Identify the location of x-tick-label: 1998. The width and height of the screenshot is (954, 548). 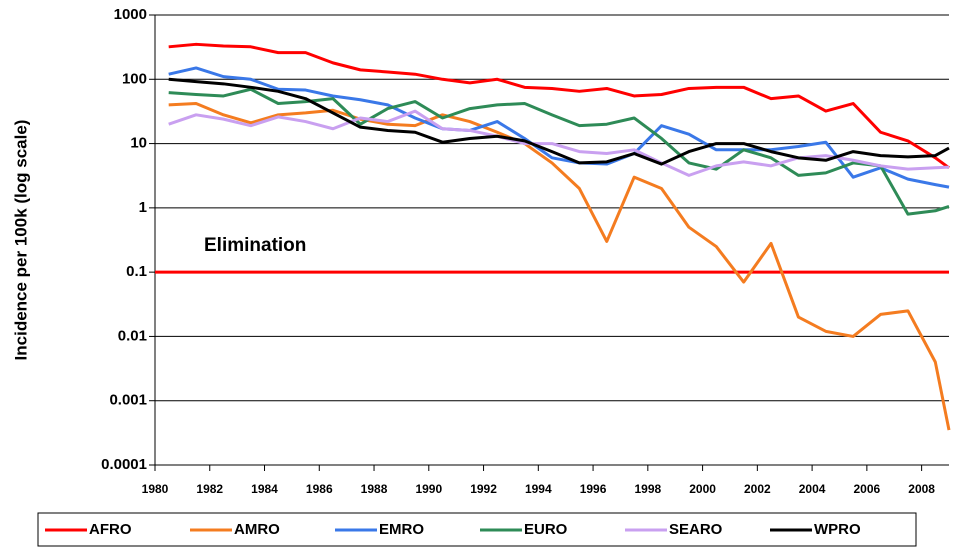
(647, 489).